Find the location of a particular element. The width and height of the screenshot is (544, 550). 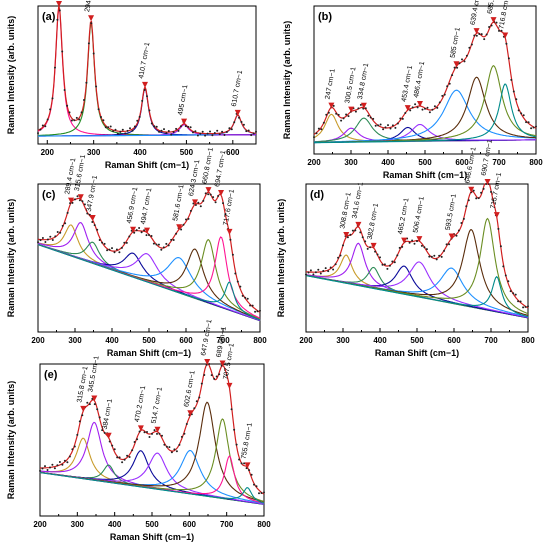

x-tick-label: 600 is located at coordinates (190, 524).